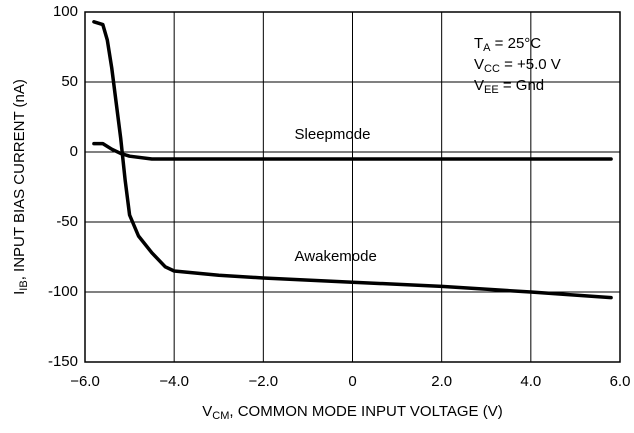  Describe the element at coordinates (516, 43) in the screenshot. I see `annotation-rest: = 25°C` at that location.